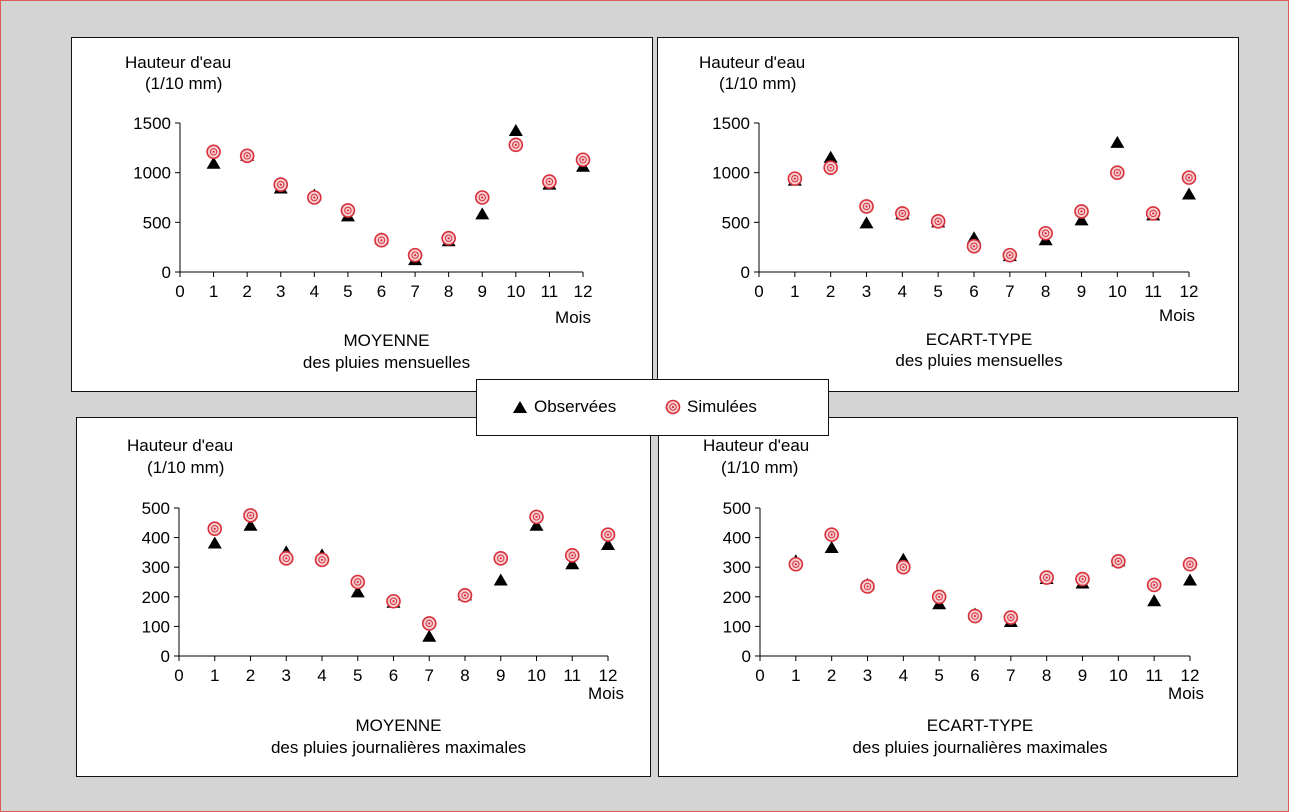 The image size is (1289, 812). I want to click on chart-title: ECART-TYPE, so click(979, 339).